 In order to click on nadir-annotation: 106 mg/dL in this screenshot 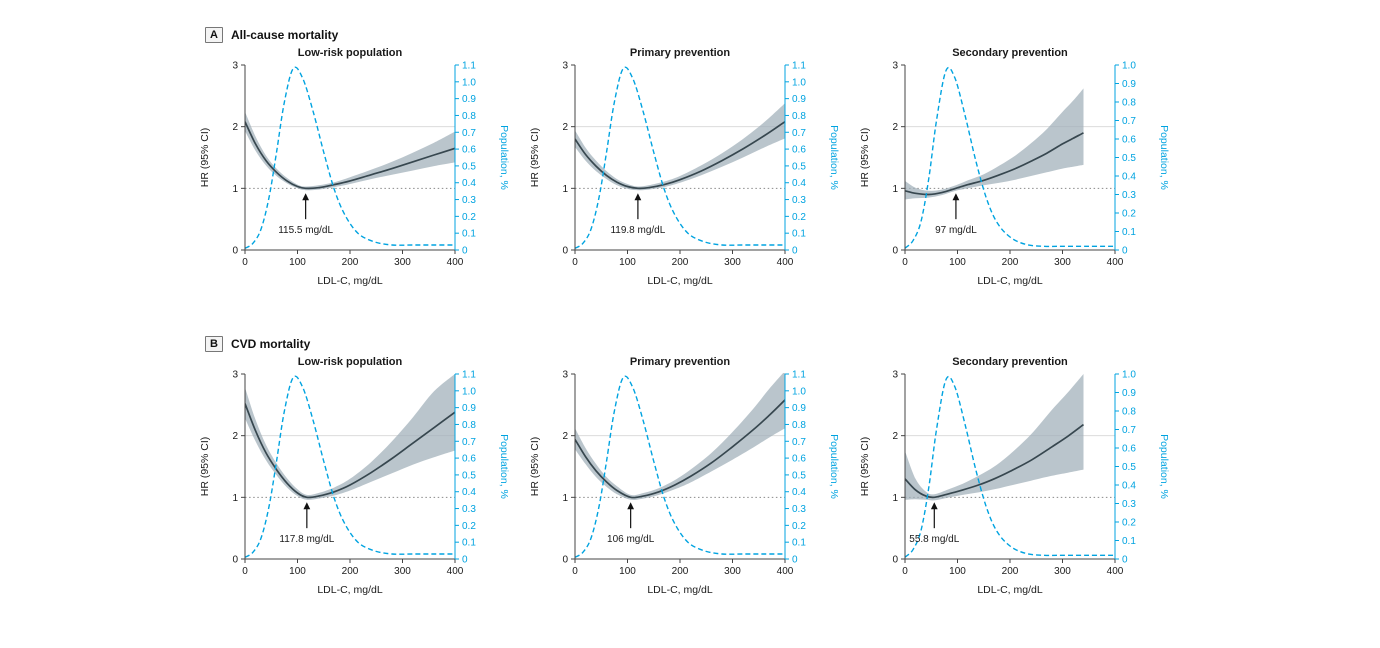, I will do `click(631, 523)`.